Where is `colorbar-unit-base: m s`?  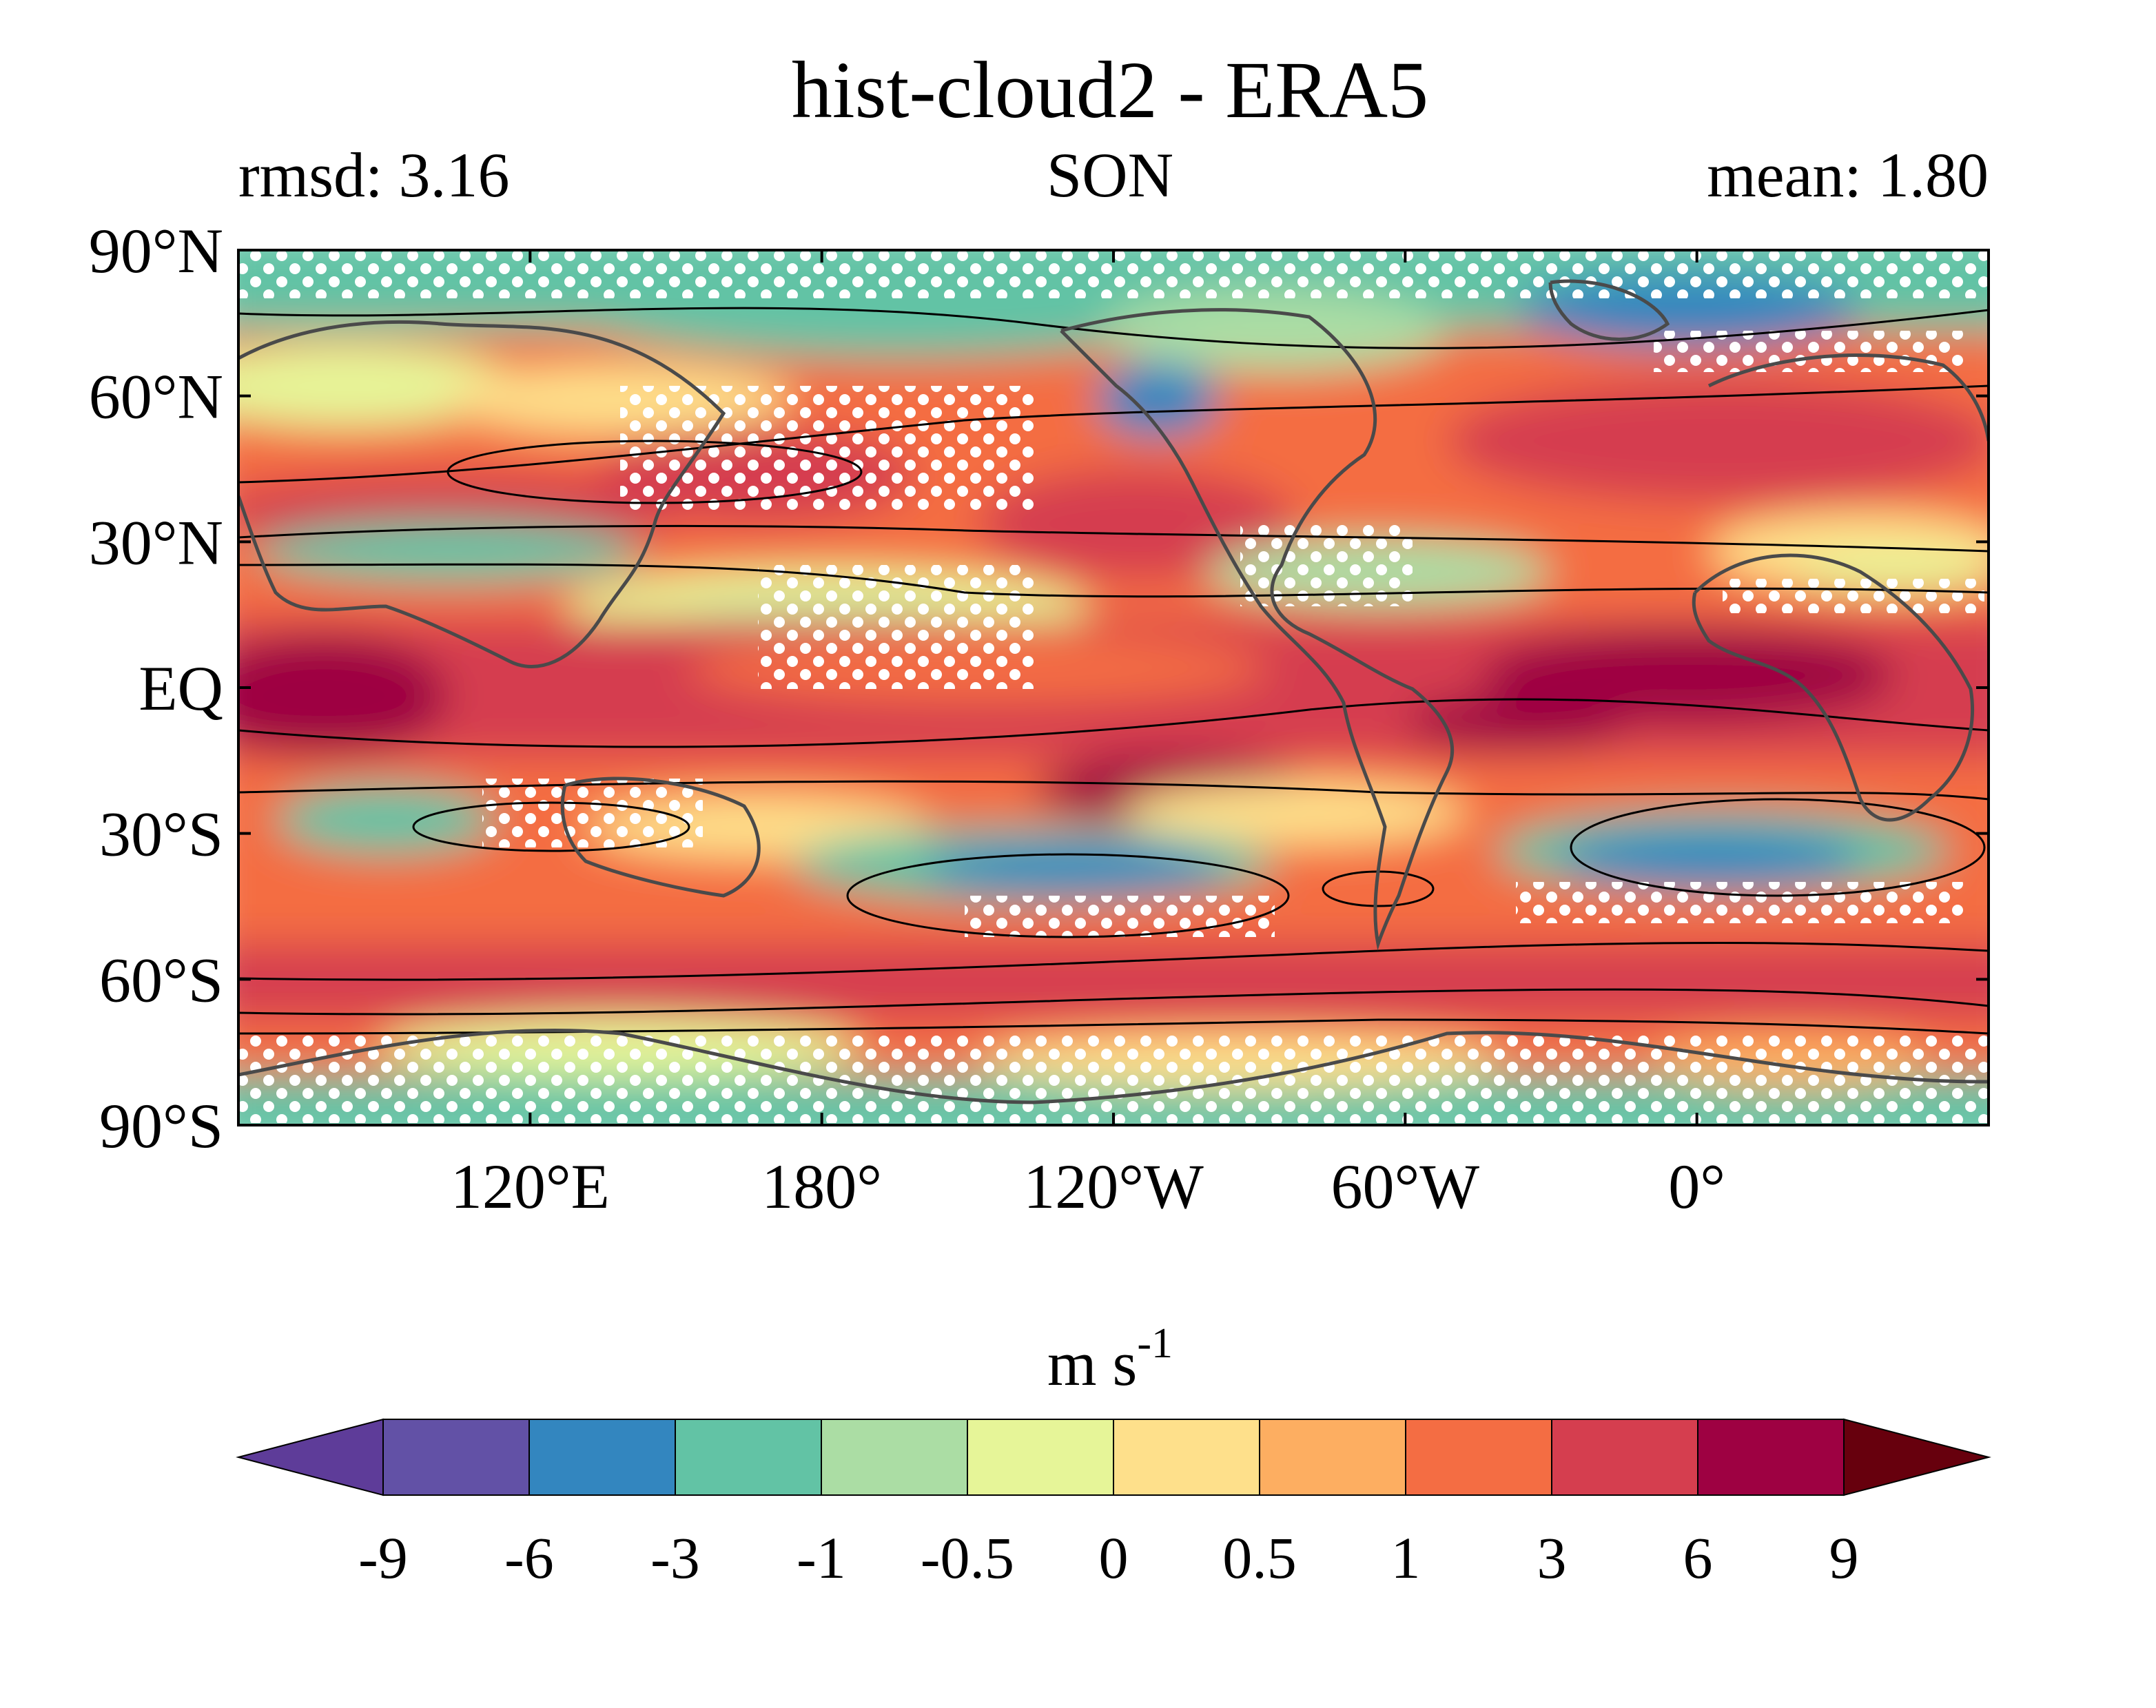
colorbar-unit-base: m s is located at coordinates (1092, 1363).